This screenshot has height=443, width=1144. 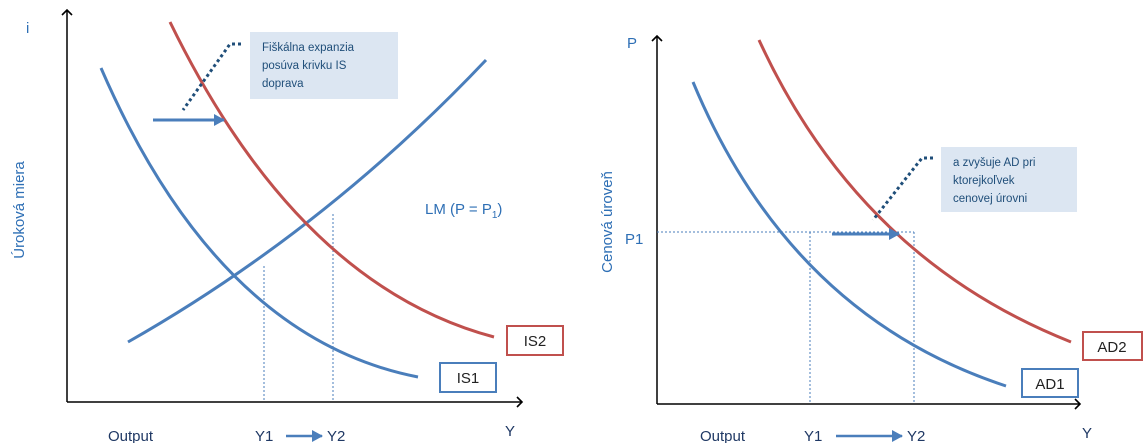 I want to click on right-x-axis-symbol: Y, so click(x=1087, y=433).